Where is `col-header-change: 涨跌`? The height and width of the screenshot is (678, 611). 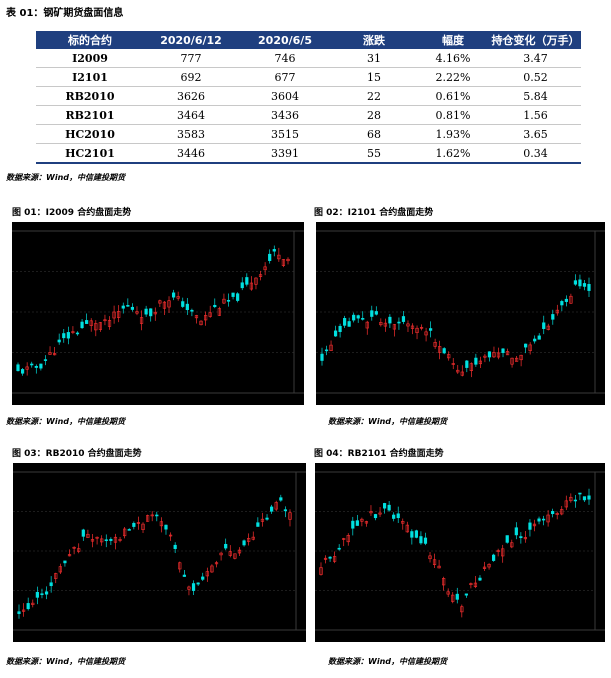
col-header-change: 涨跌 is located at coordinates (374, 40).